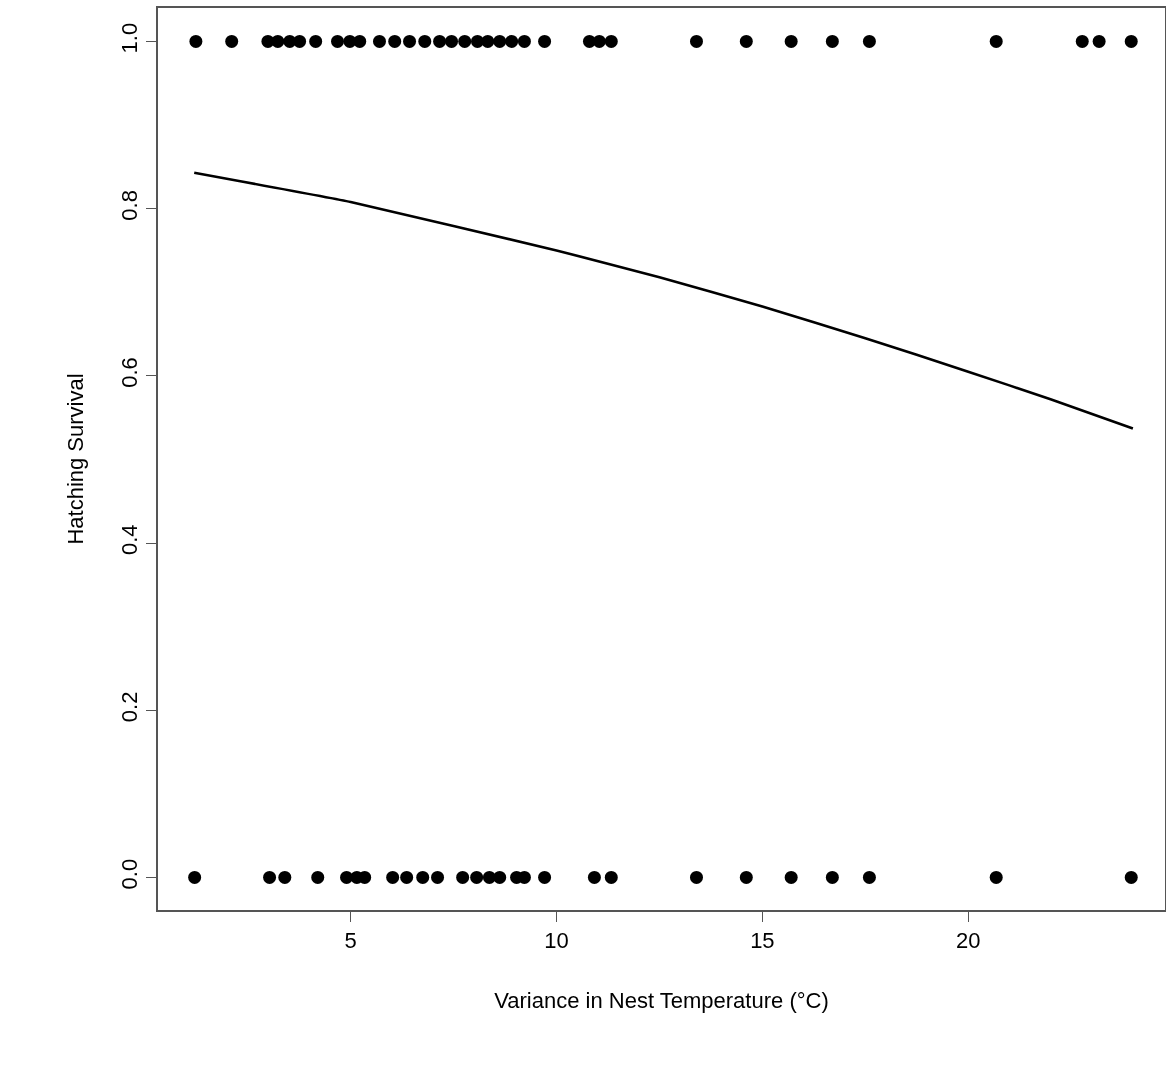  I want to click on y-axis-title: Hatching Survival, so click(75, 459).